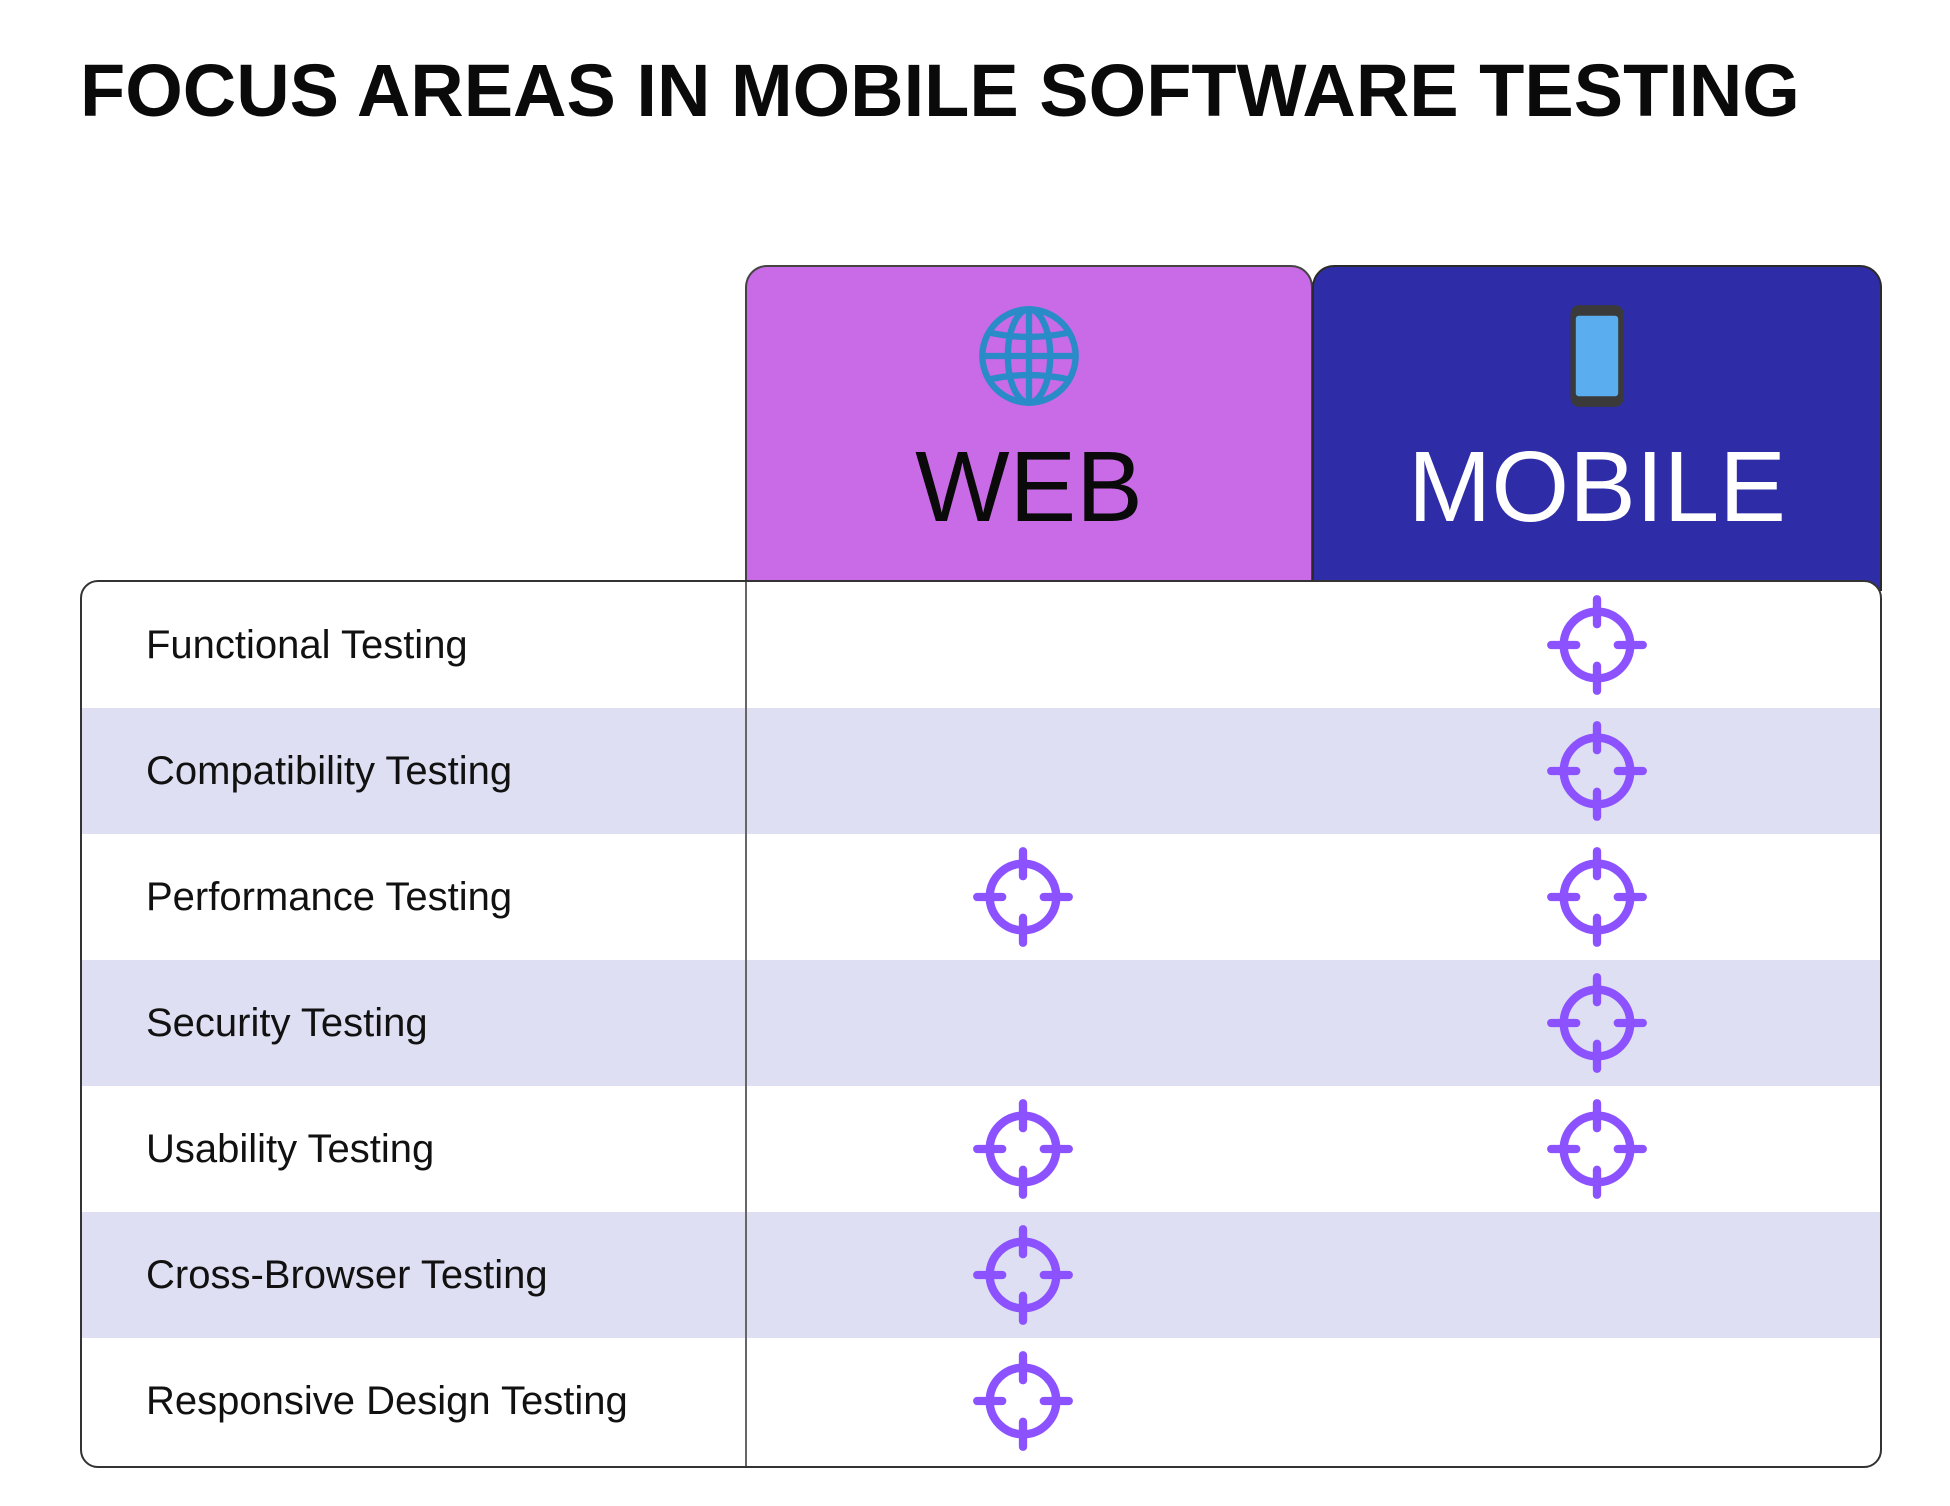 The image size is (1950, 1506). I want to click on column-divider, so click(746, 1024).